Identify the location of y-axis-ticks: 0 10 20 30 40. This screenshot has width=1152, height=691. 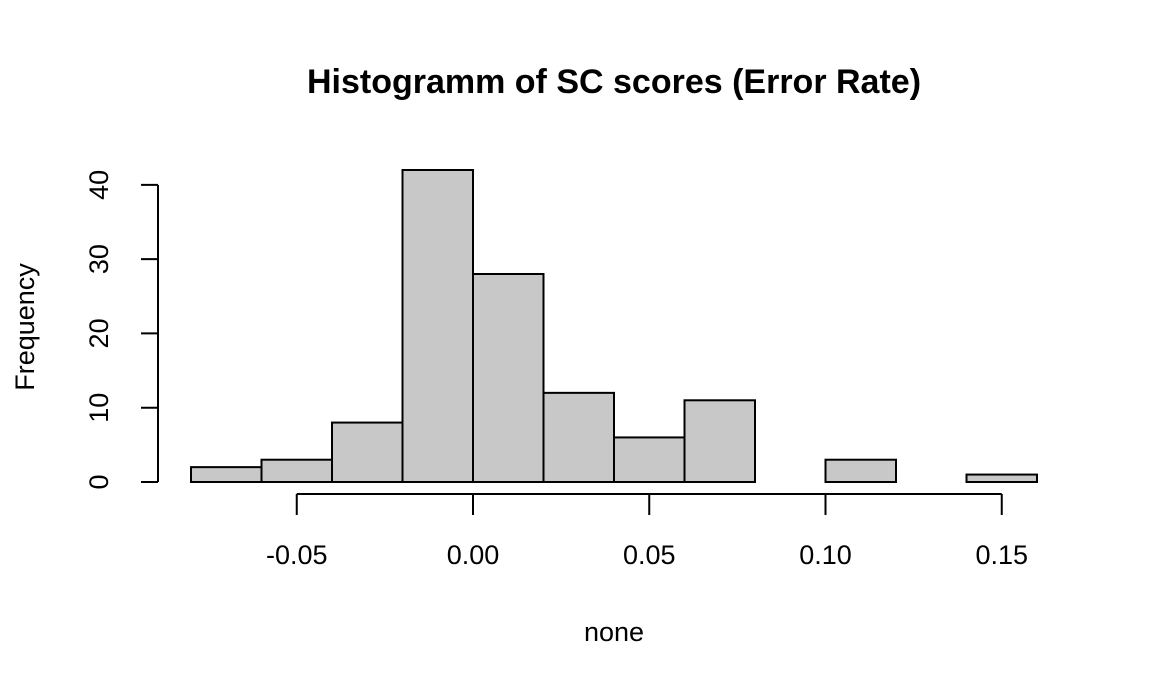
(121, 330).